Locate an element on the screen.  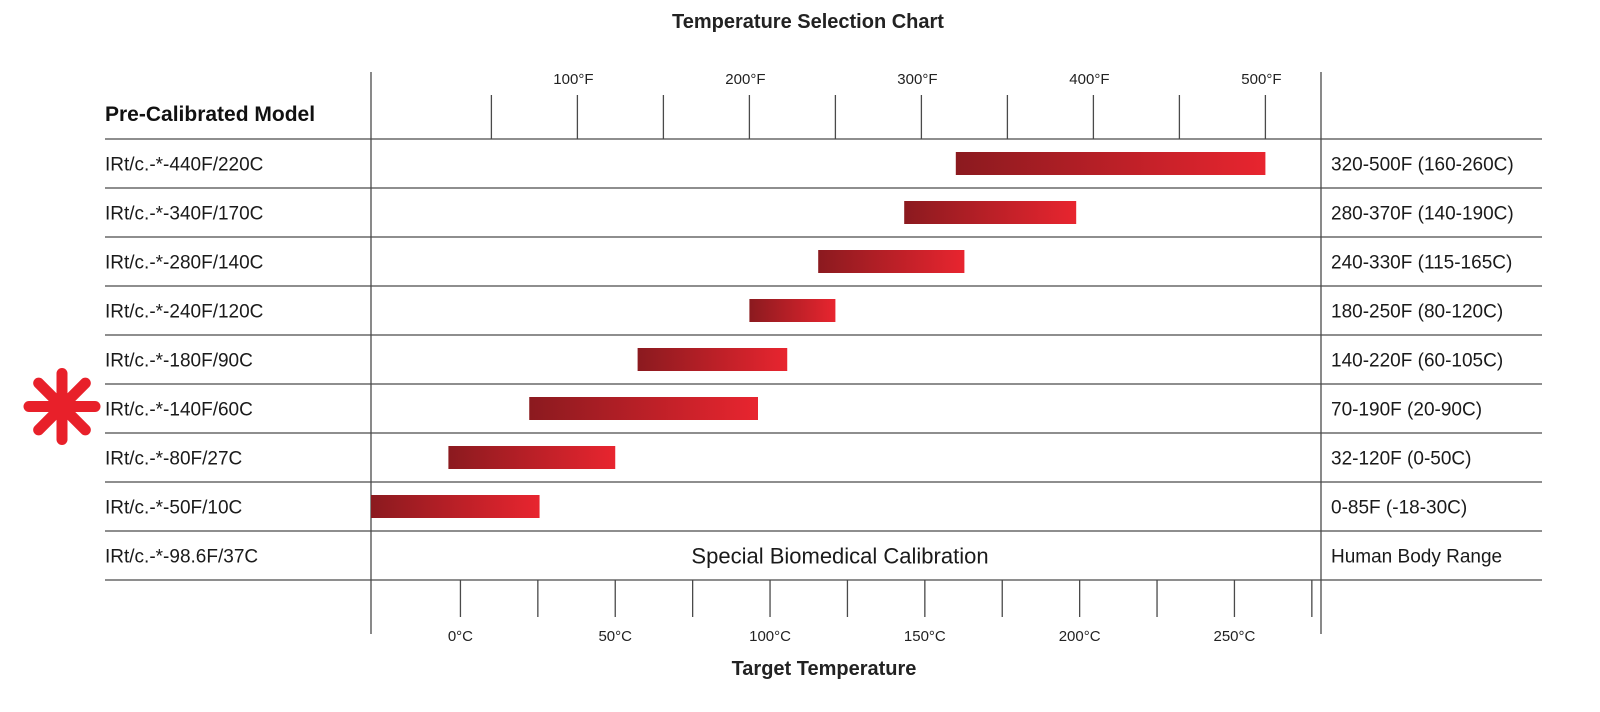
row-range-label: Human Body Range is located at coordinates (1416, 557).